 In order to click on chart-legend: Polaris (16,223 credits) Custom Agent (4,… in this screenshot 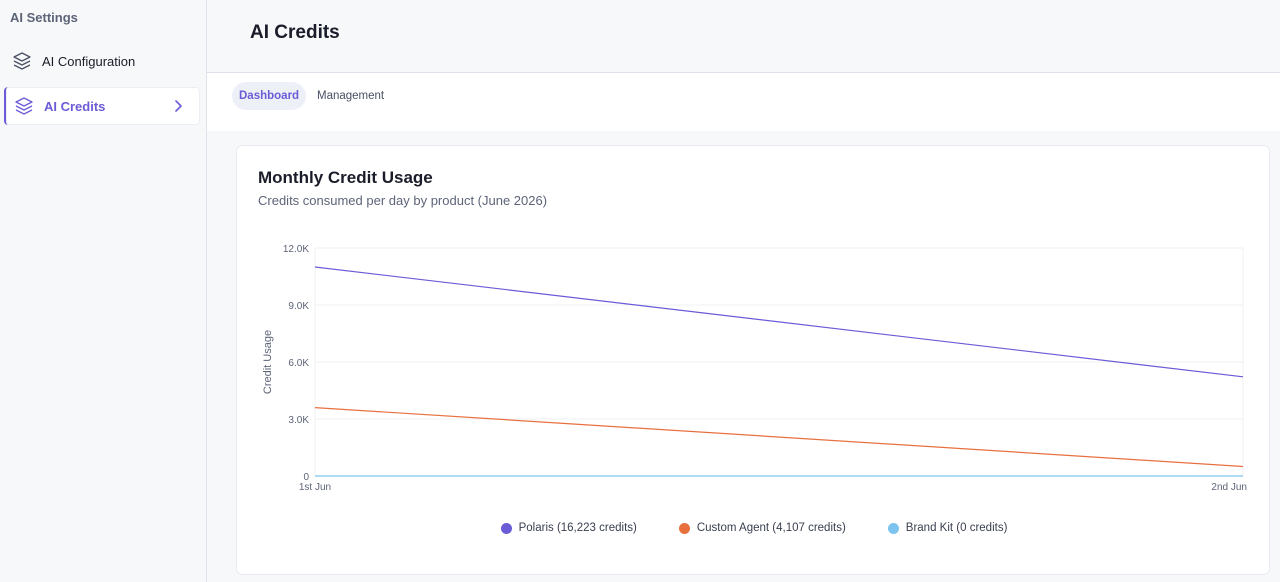, I will do `click(754, 528)`.